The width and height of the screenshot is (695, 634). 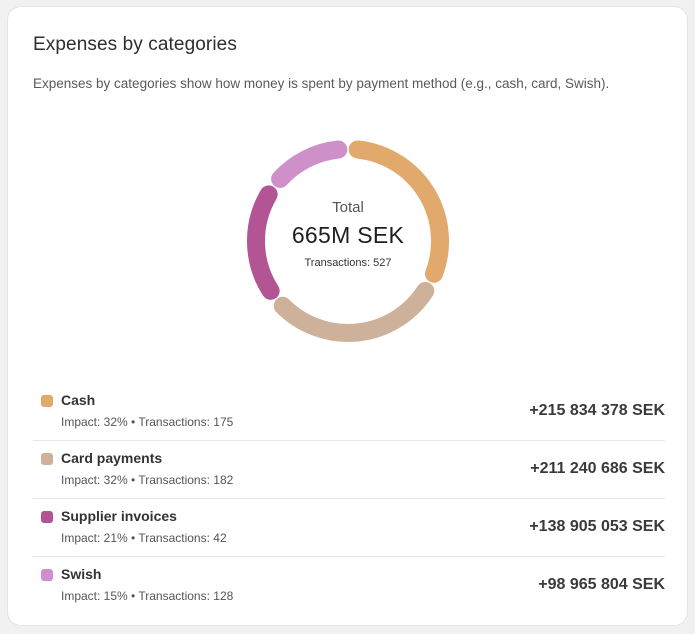 What do you see at coordinates (147, 422) in the screenshot?
I see `category-meta: Impact: 32% • Transactions: 175` at bounding box center [147, 422].